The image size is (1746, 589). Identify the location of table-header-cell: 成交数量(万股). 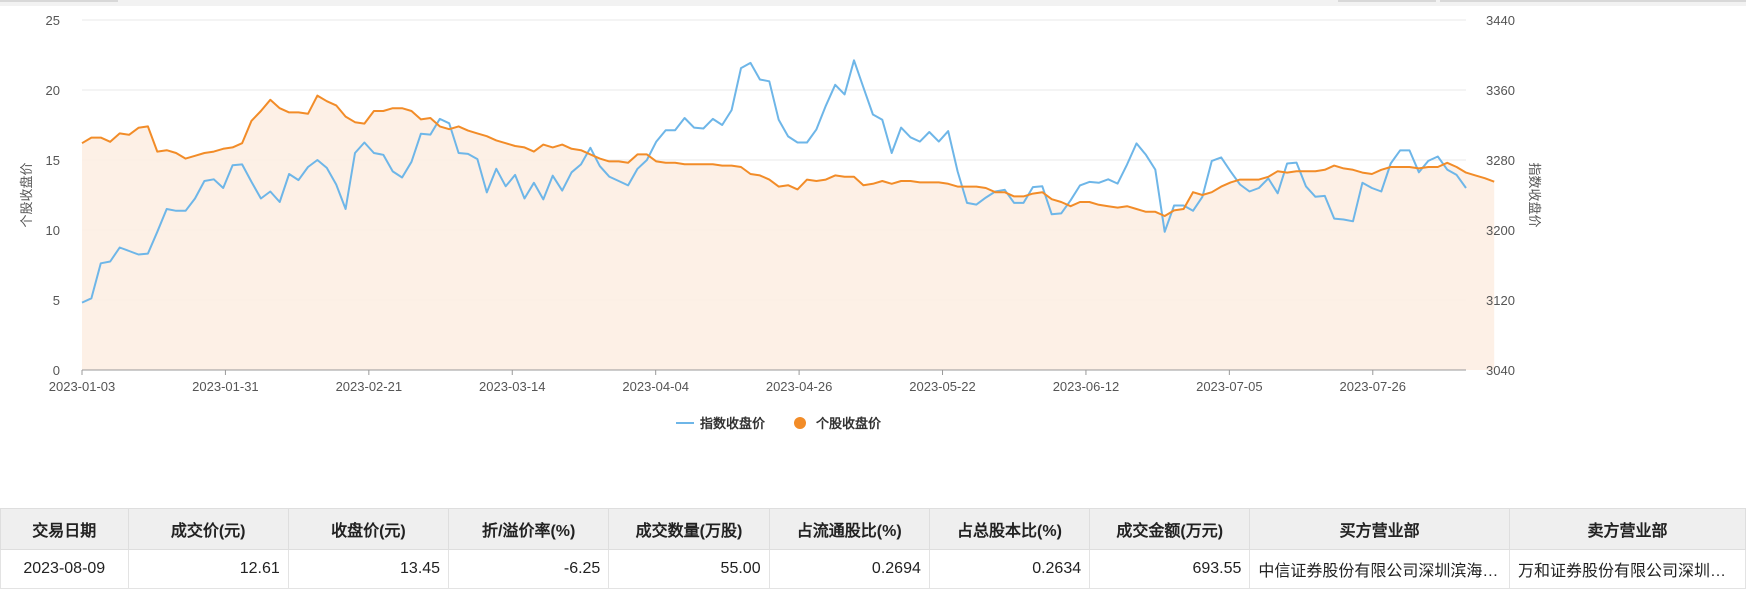
(689, 529).